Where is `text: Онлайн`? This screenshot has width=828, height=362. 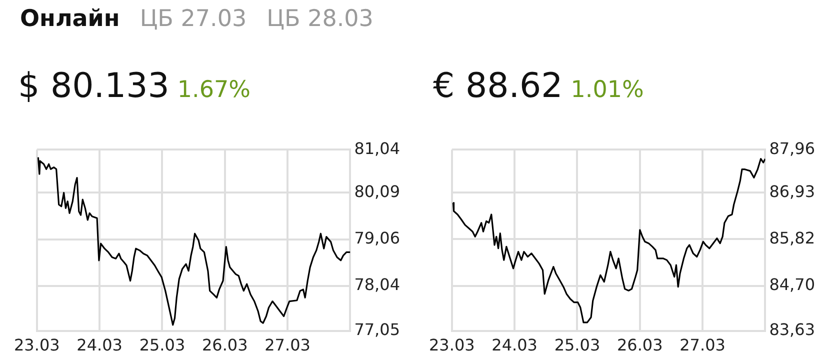
text: Онлайн is located at coordinates (70, 19).